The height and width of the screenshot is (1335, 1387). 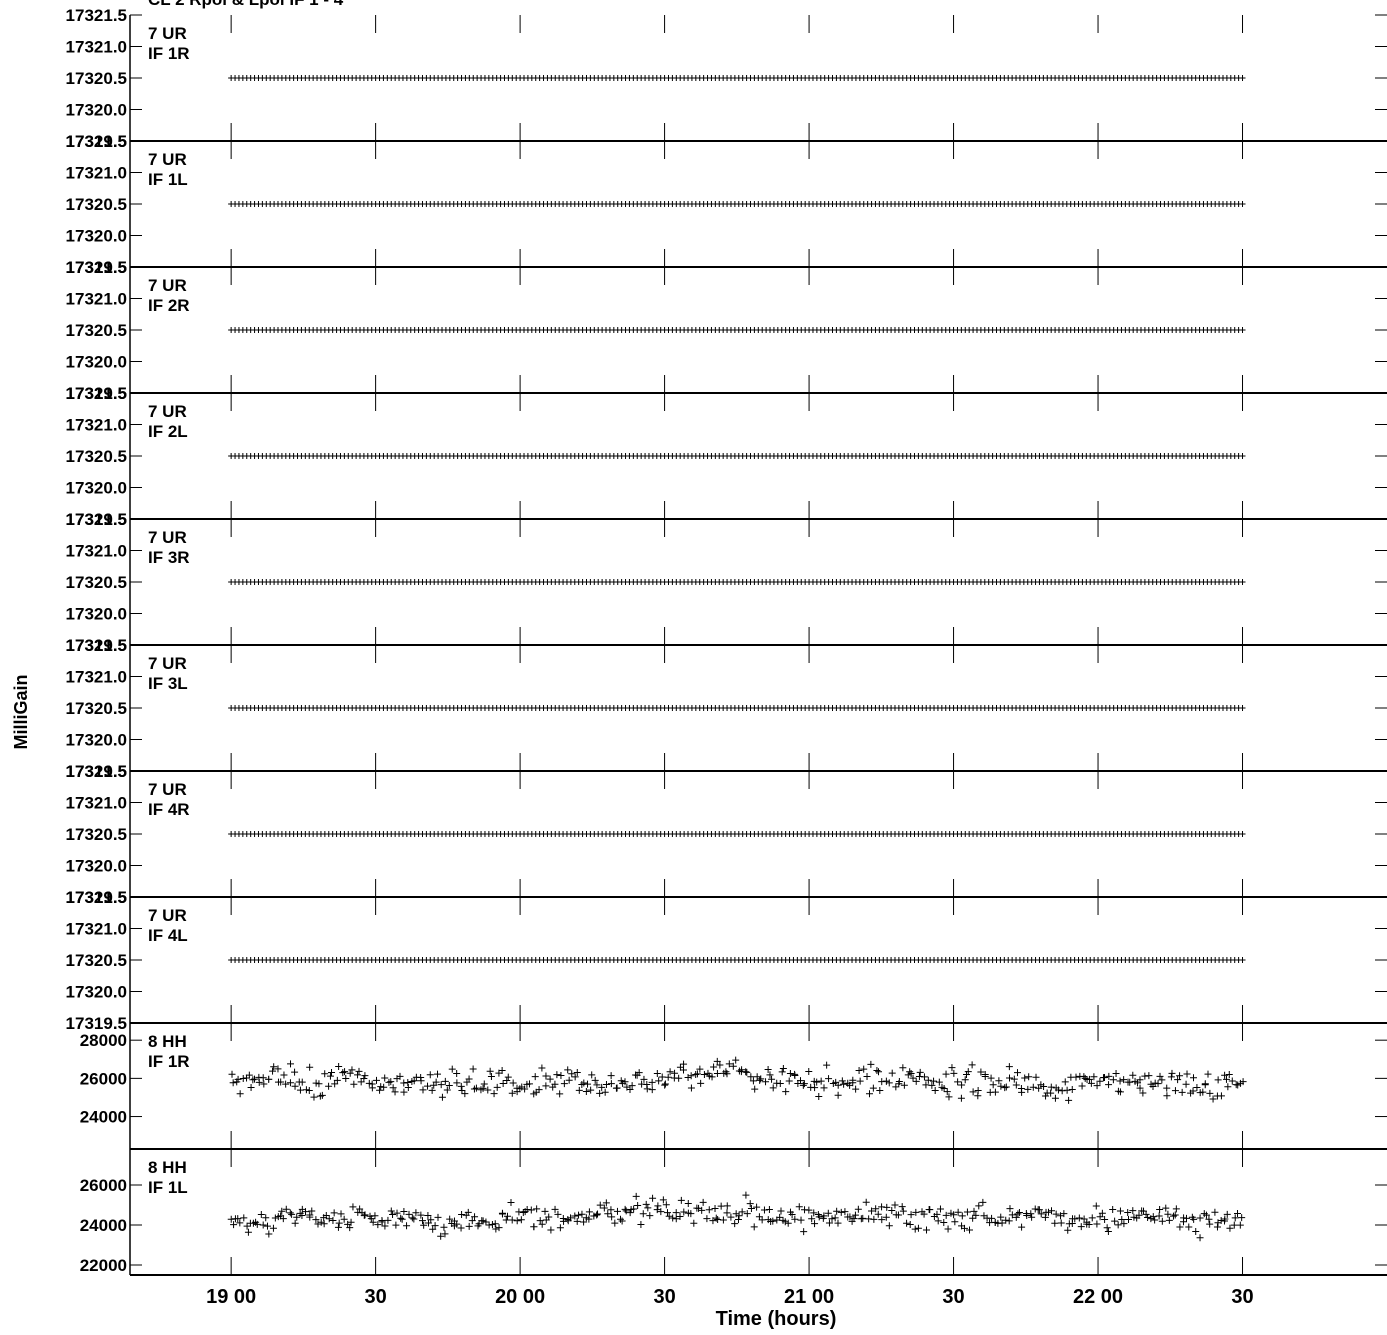 I want to click on if-label: IF 3L, so click(x=168, y=683).